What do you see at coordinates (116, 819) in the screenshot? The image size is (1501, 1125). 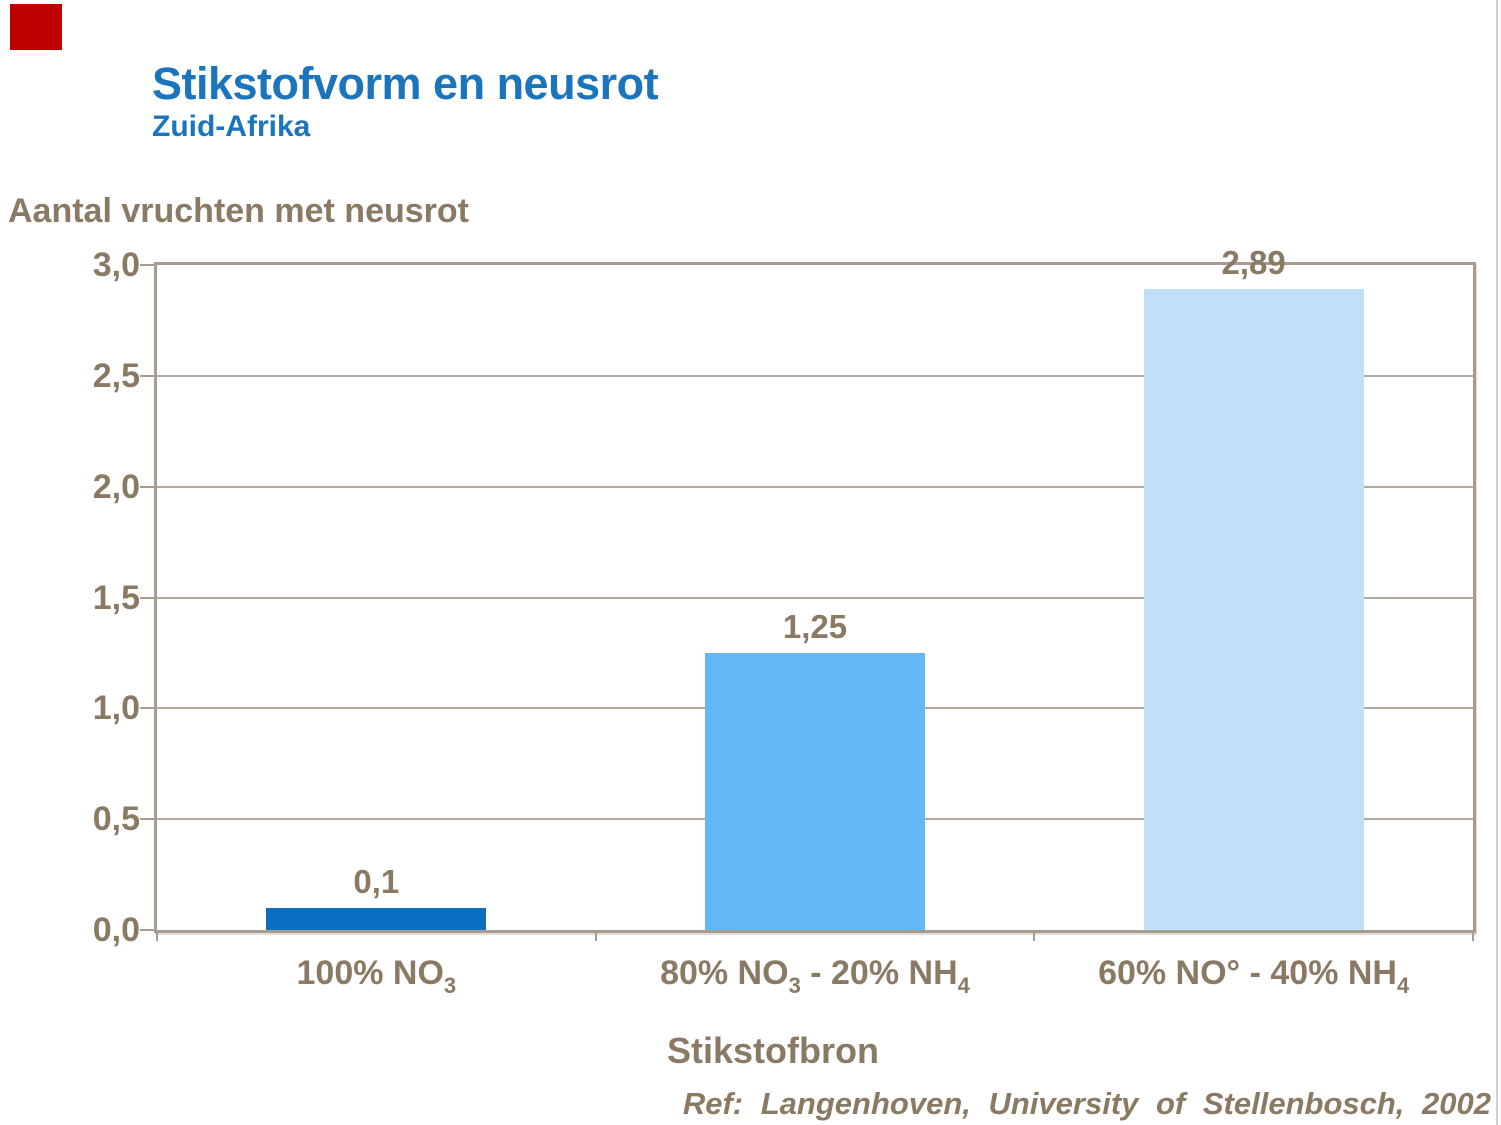 I see `y-tick-label: 0,5` at bounding box center [116, 819].